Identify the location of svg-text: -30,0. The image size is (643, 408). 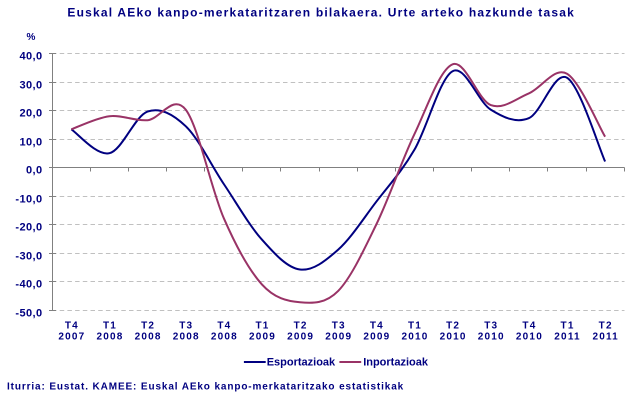
(28, 256).